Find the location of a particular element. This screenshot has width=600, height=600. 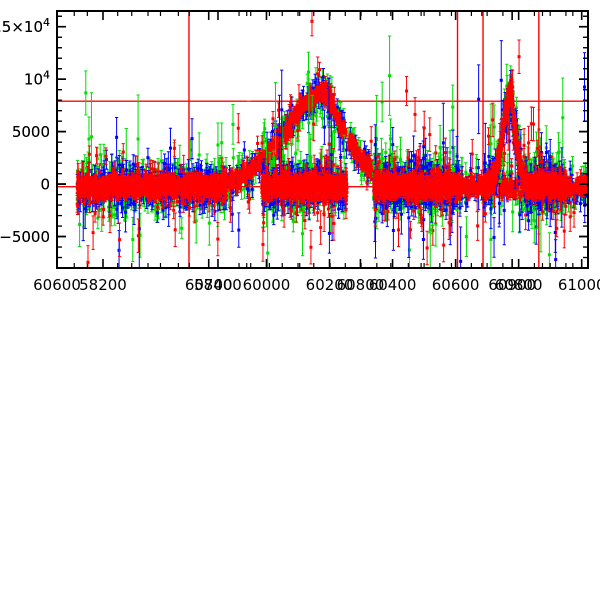

x-tick-label: 60600 is located at coordinates (456, 285).